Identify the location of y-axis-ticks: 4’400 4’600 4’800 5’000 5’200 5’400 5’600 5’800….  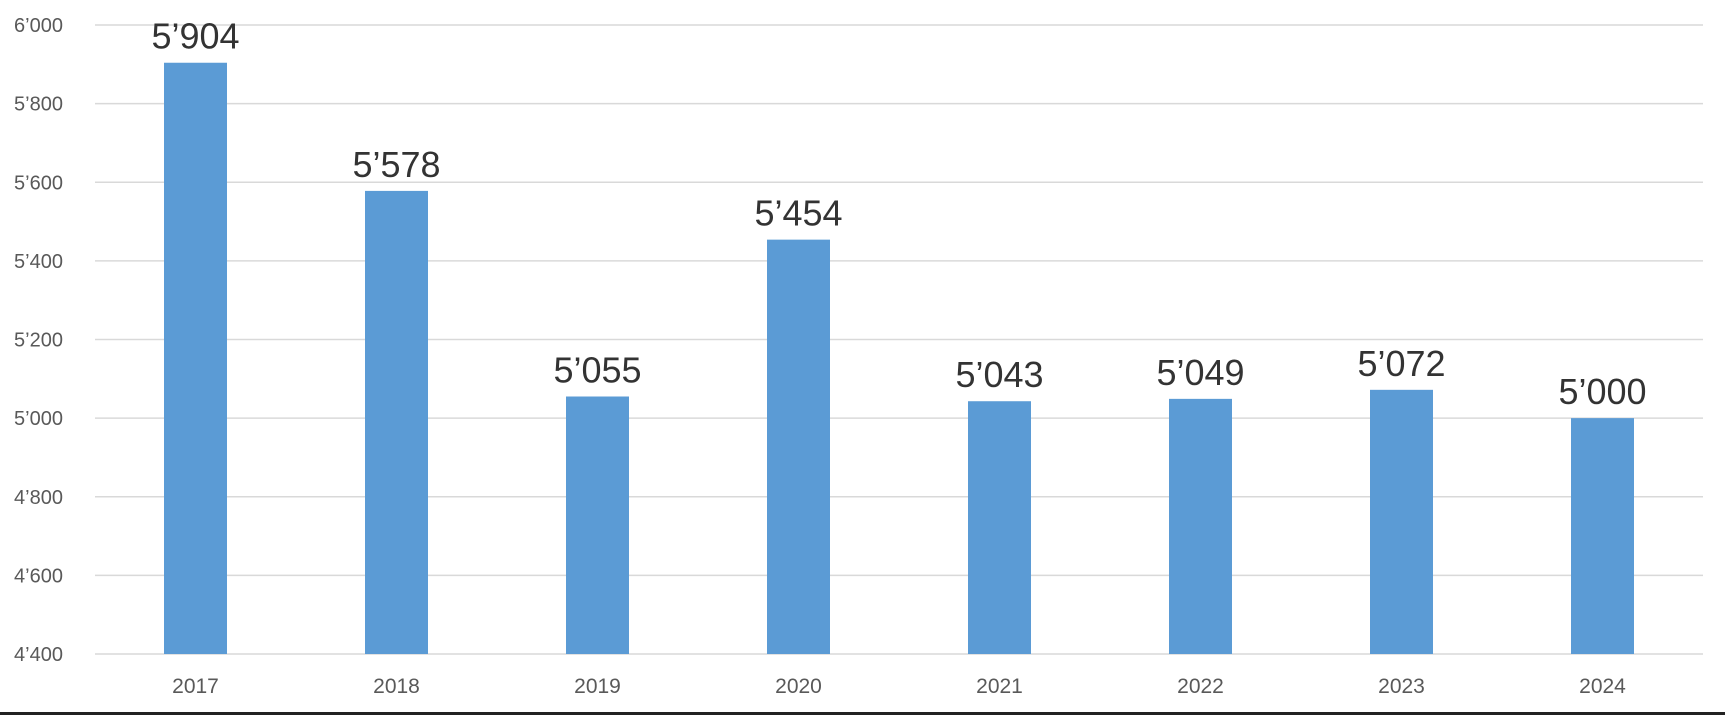
(38, 340).